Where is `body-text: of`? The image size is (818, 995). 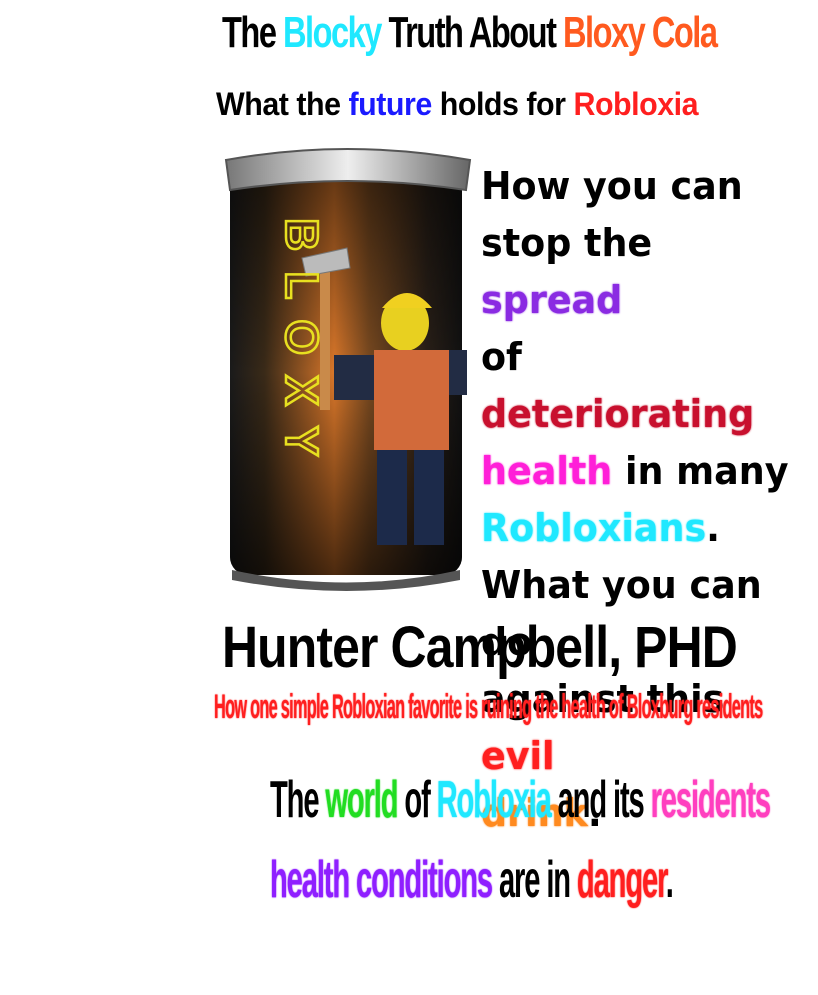 body-text: of is located at coordinates (501, 357).